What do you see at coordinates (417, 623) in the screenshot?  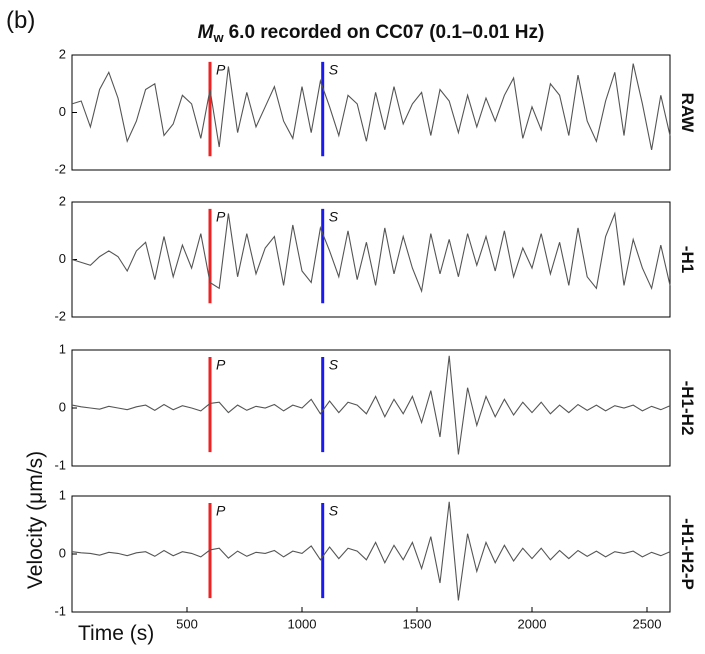 I see `x-tick-label: 1500` at bounding box center [417, 623].